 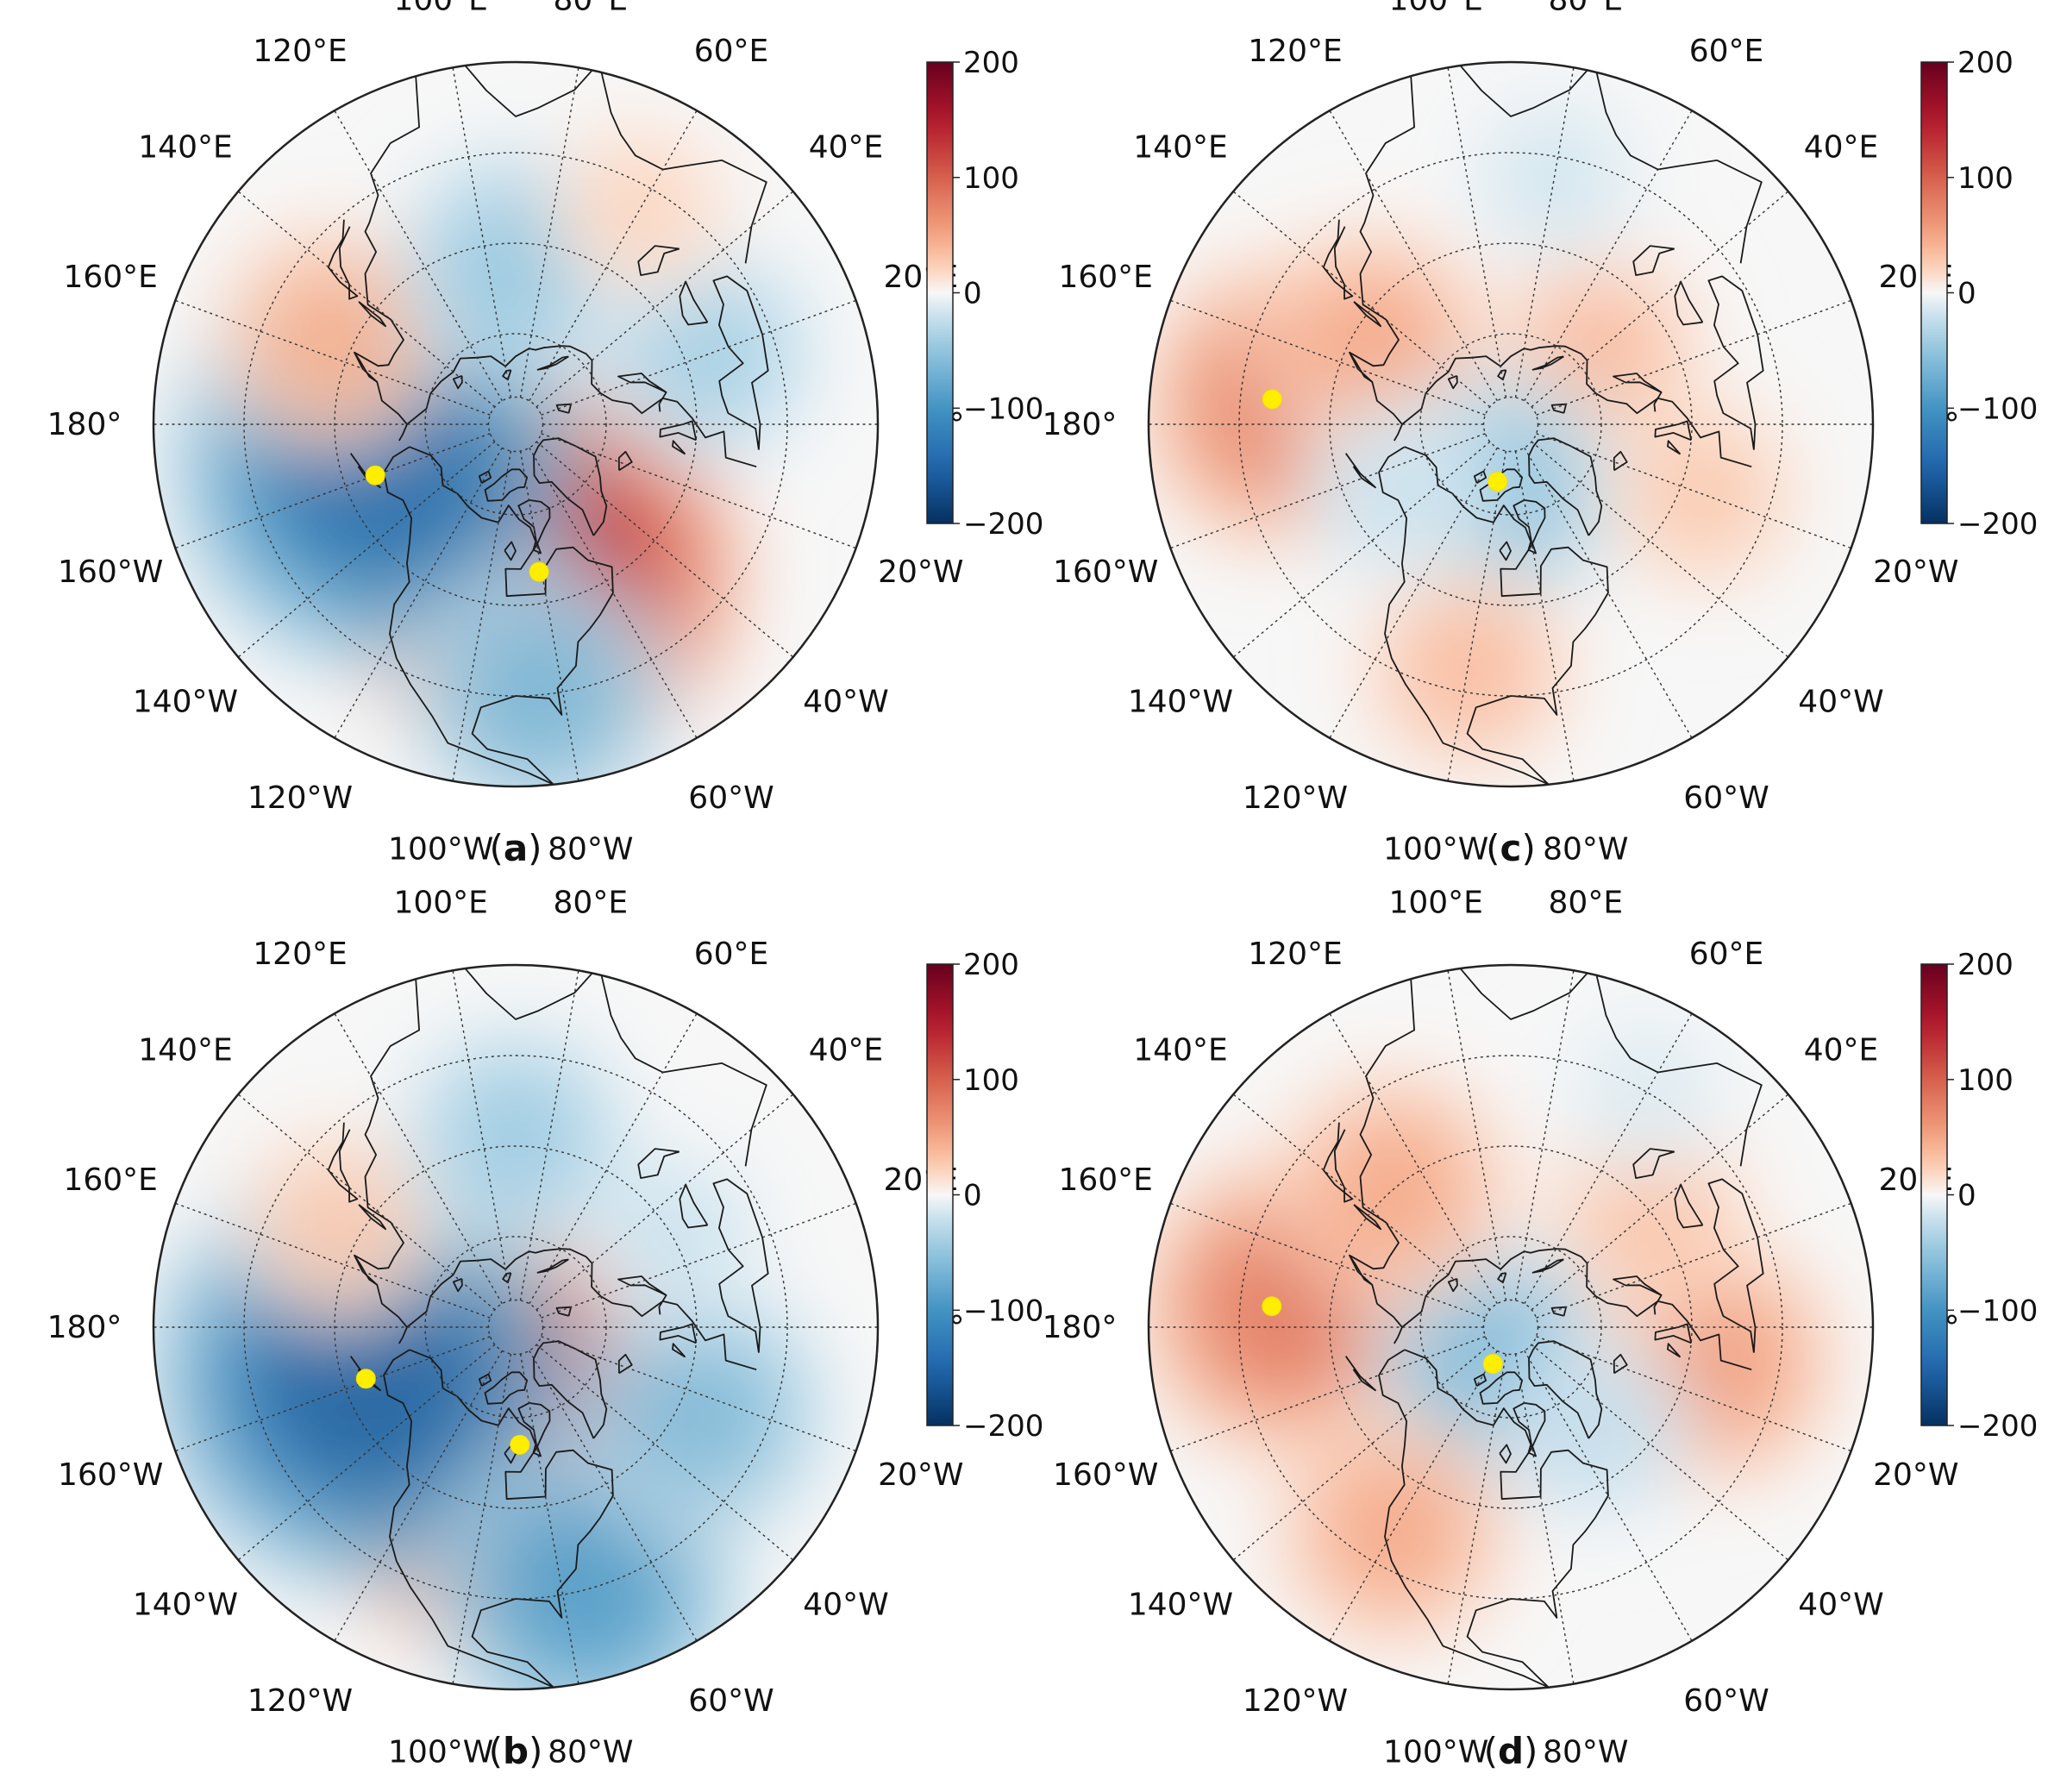 What do you see at coordinates (300, 954) in the screenshot?
I see `lon-label-b-120: 120°E` at bounding box center [300, 954].